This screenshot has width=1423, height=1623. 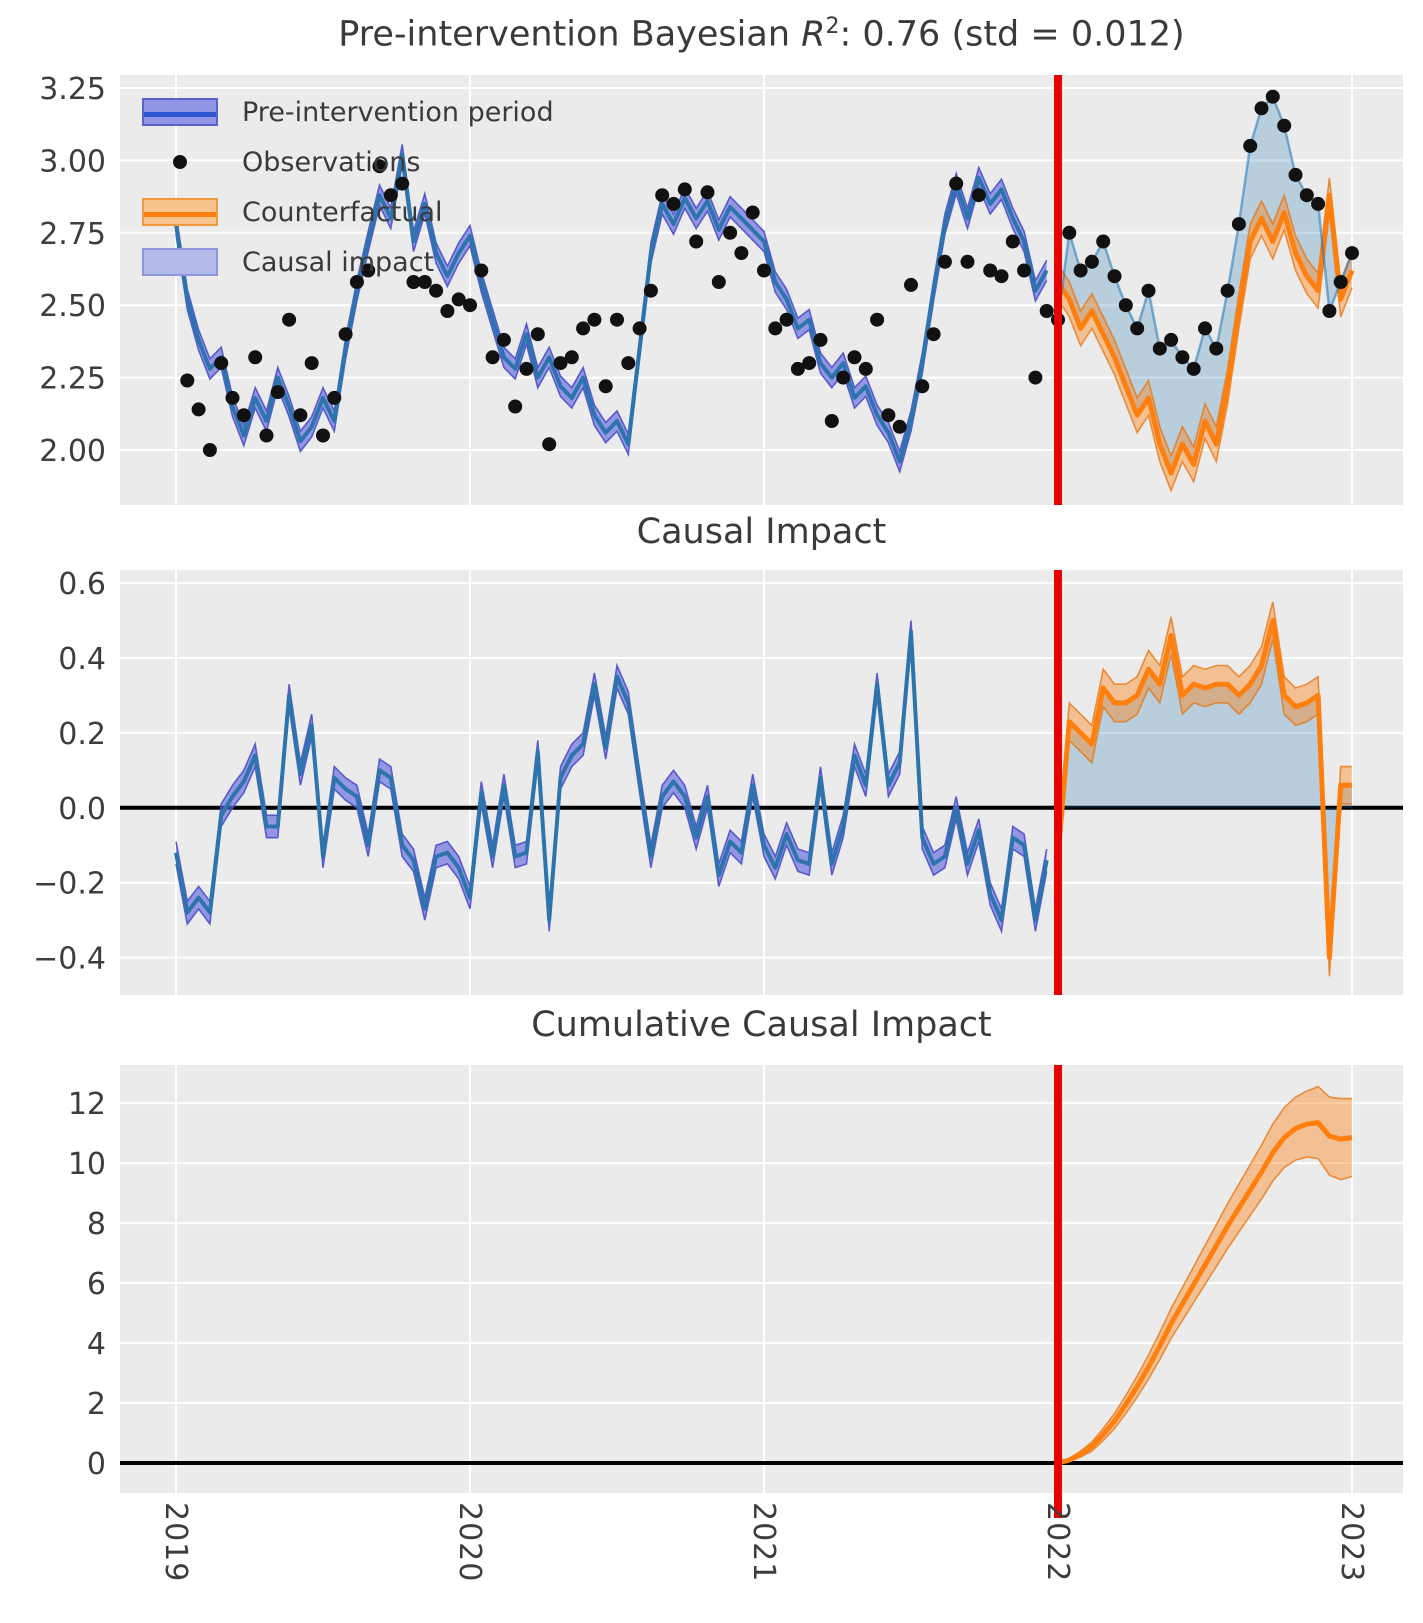 I want to click on impact-post-band, so click(x=1205, y=789).